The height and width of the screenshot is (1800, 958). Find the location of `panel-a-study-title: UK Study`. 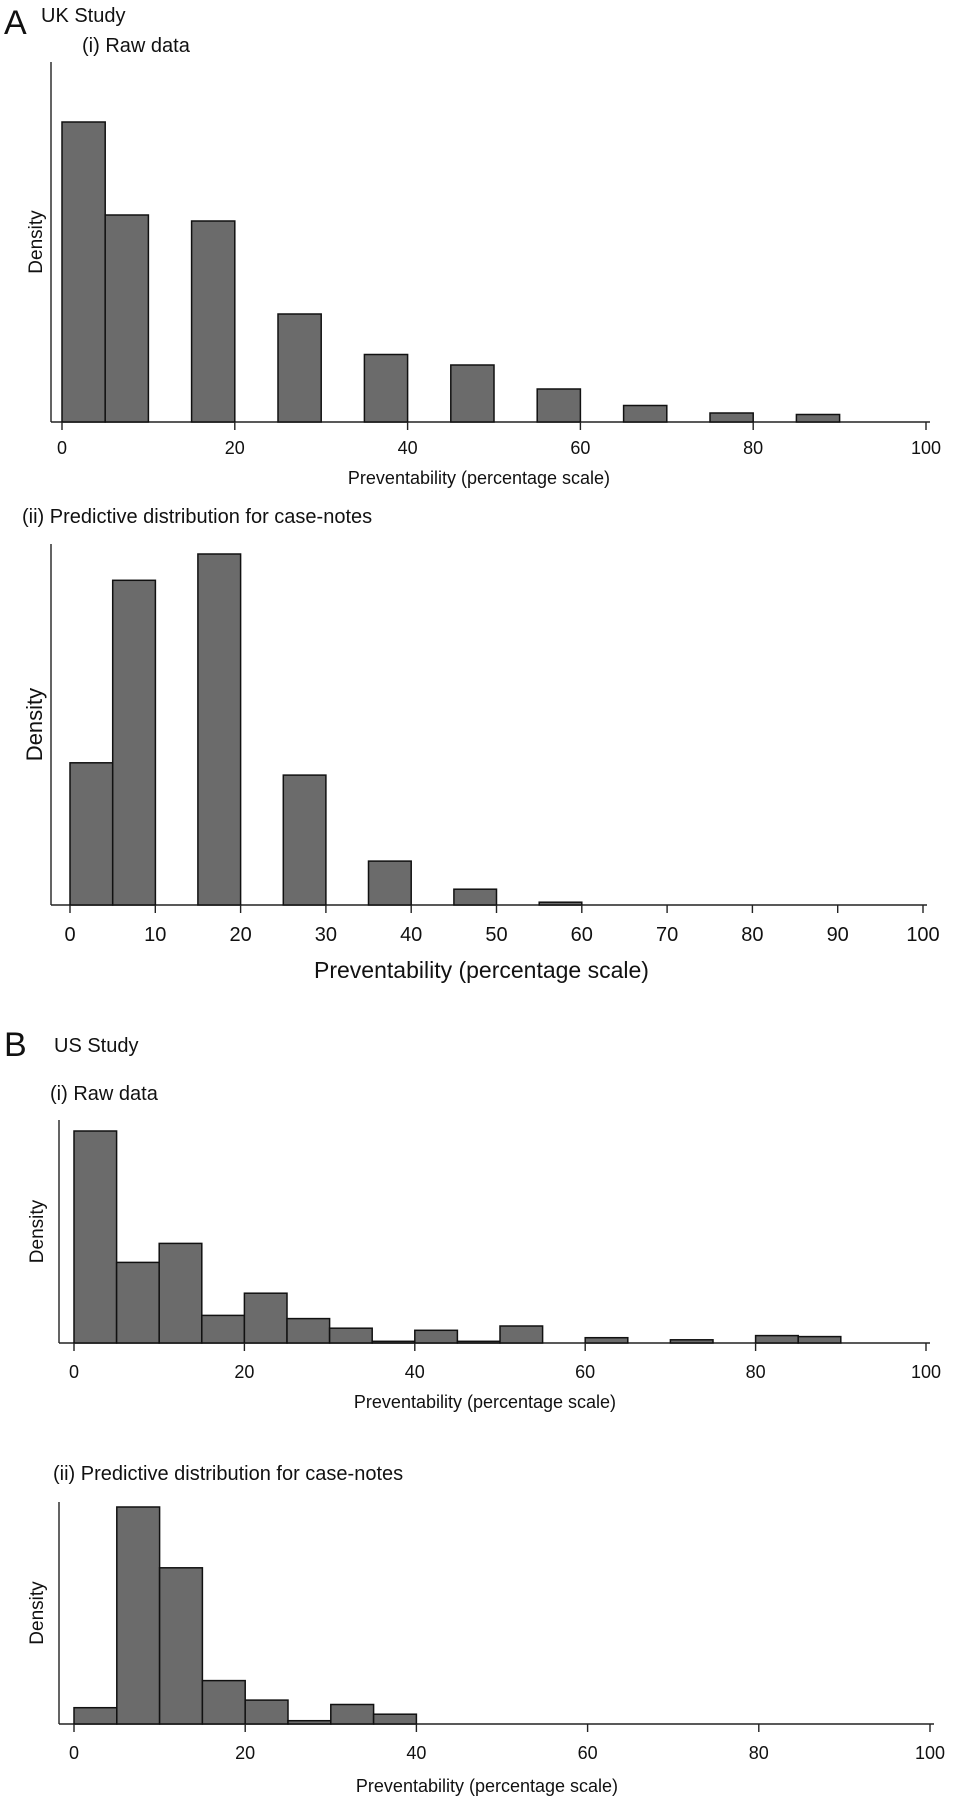

panel-a-study-title: UK Study is located at coordinates (83, 16).